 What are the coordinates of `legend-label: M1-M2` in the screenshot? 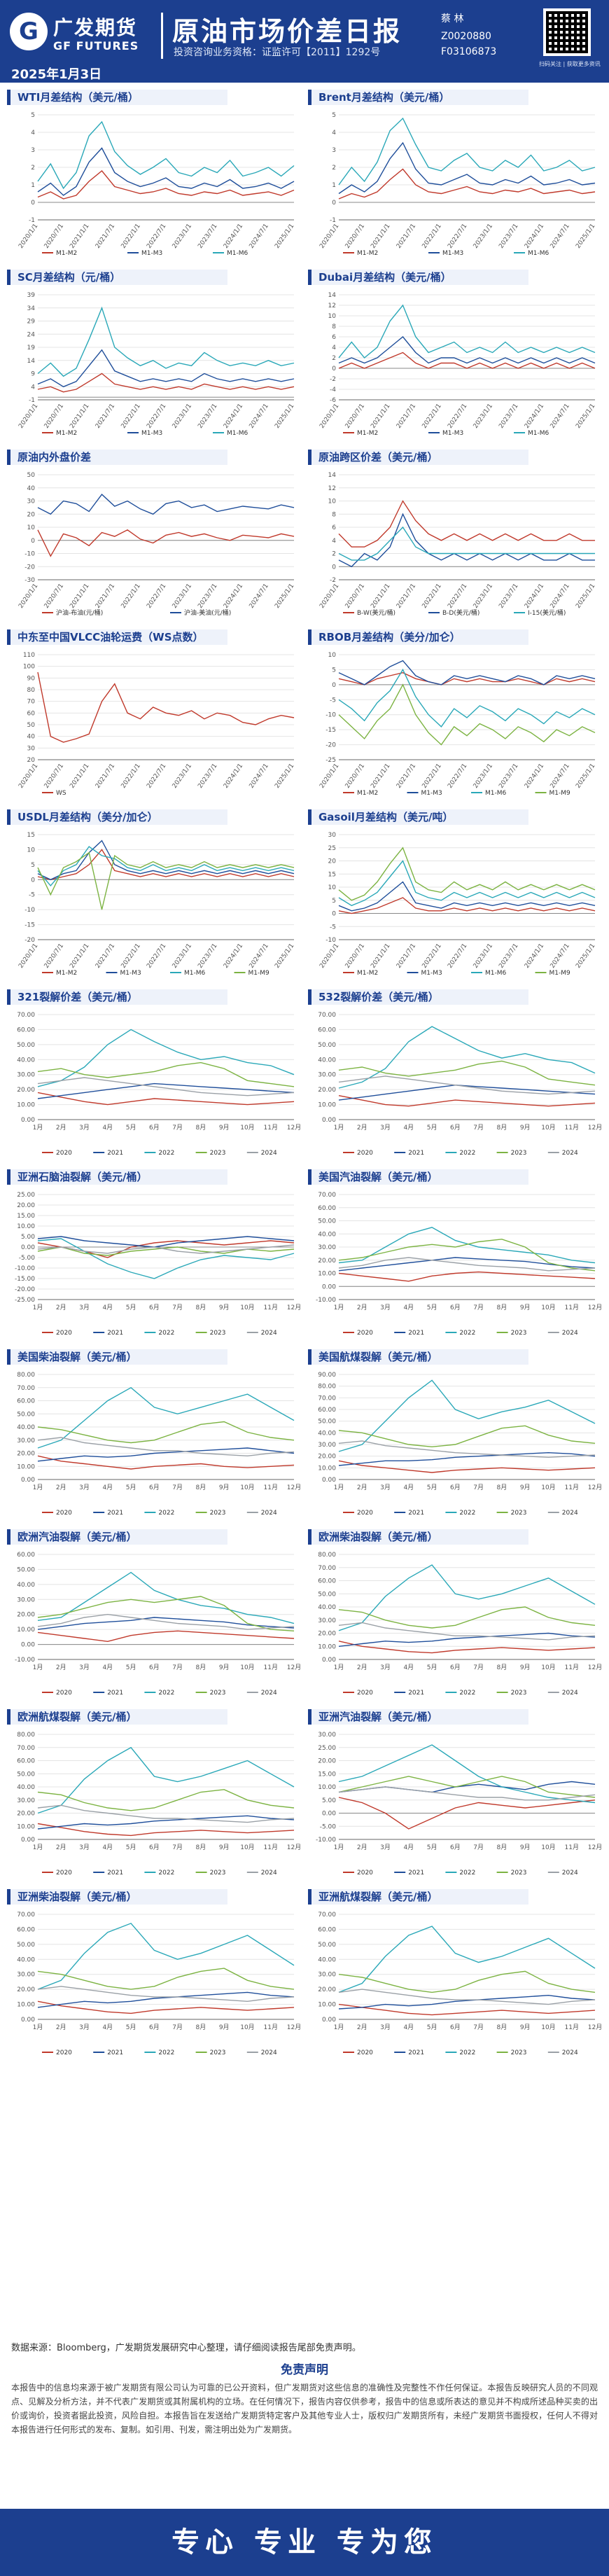 It's located at (367, 793).